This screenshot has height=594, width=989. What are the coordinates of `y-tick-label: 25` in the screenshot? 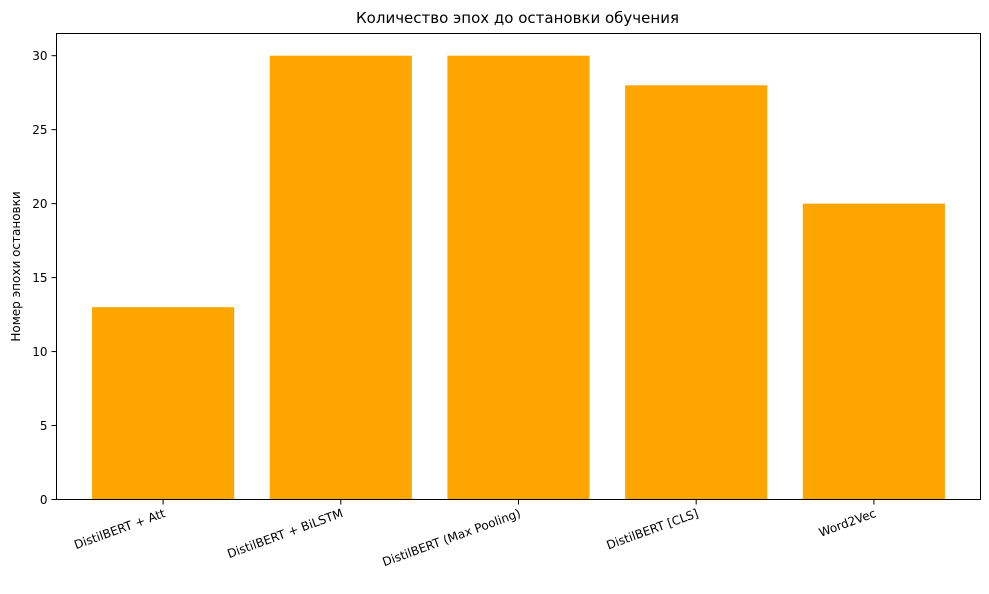 It's located at (39, 130).